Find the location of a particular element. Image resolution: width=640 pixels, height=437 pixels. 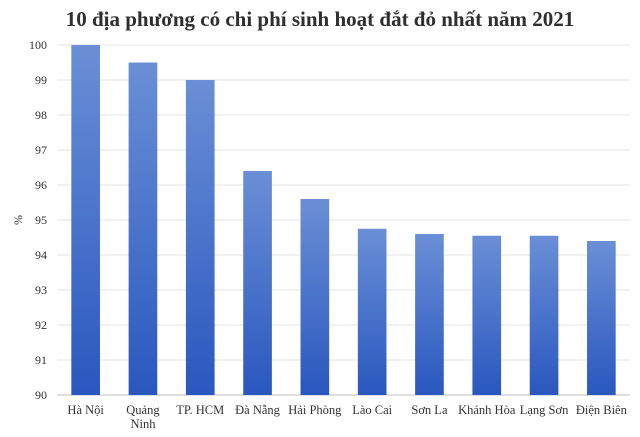

x-tick-label: Đà Nẵng is located at coordinates (258, 410).